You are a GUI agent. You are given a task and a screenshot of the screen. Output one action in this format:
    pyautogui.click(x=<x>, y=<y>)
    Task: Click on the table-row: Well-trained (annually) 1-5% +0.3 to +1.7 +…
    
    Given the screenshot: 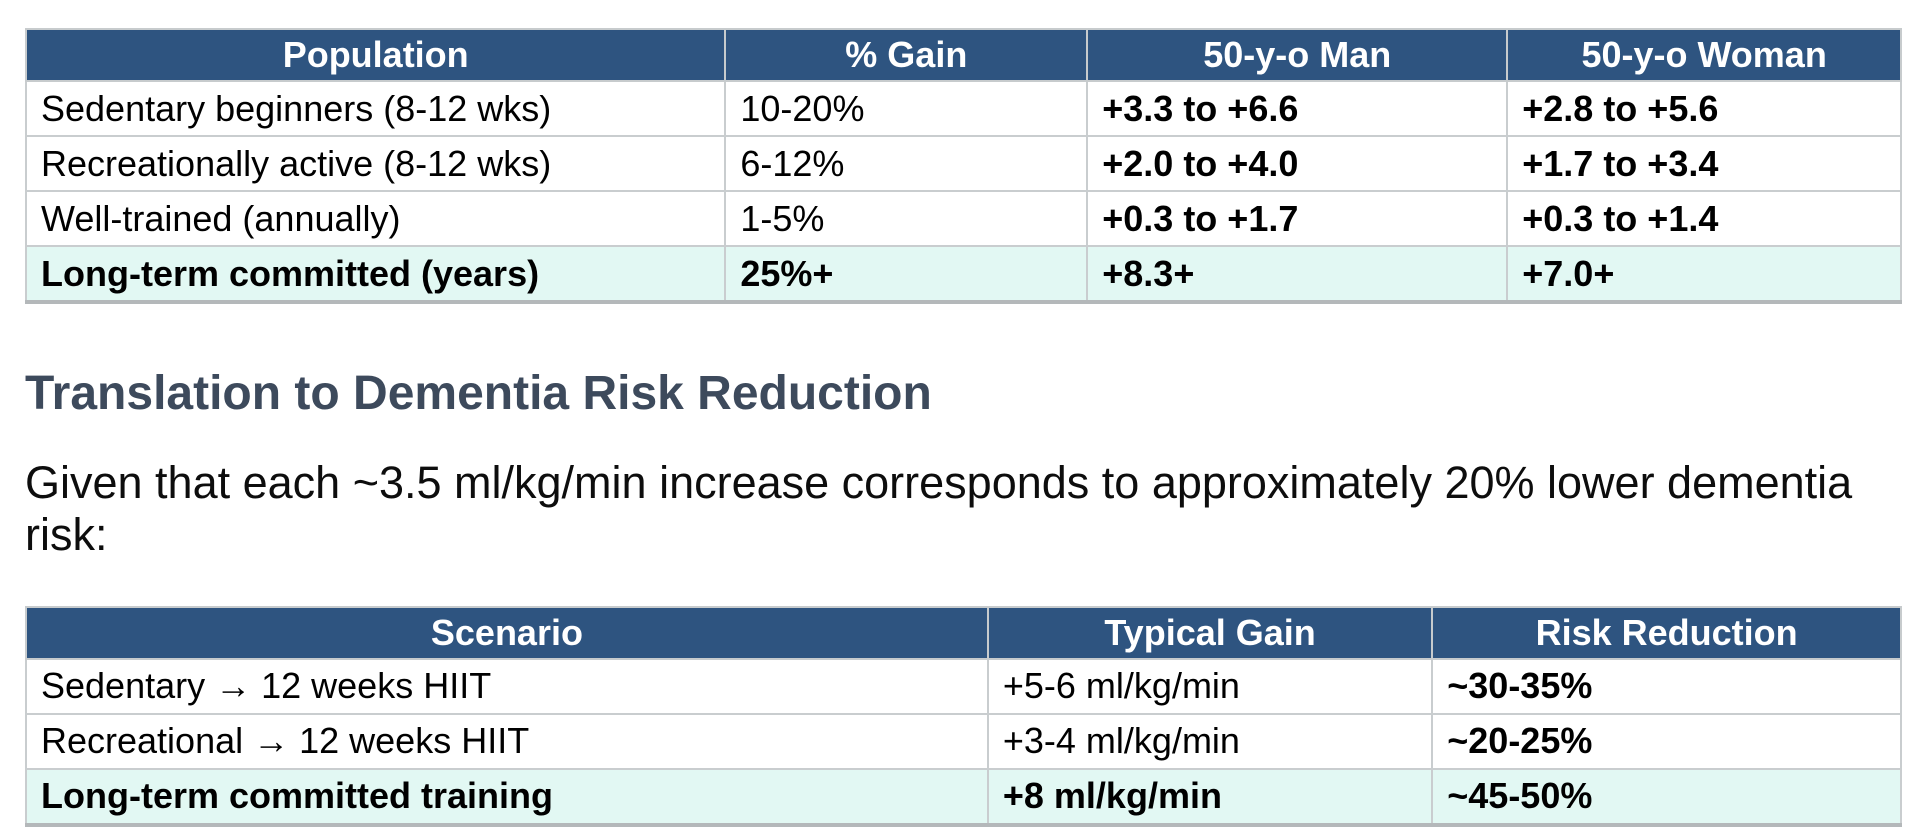 What is the action you would take?
    pyautogui.click(x=963, y=218)
    